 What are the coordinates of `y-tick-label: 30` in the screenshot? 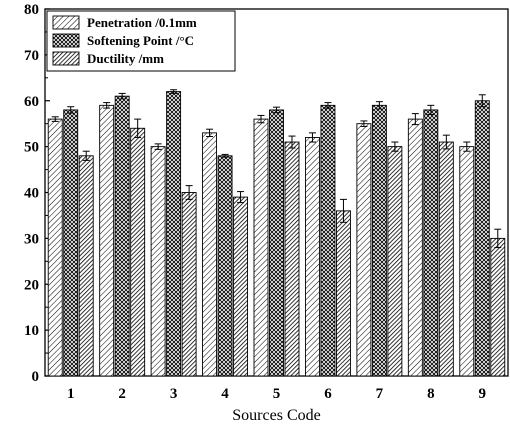 It's located at (31, 239).